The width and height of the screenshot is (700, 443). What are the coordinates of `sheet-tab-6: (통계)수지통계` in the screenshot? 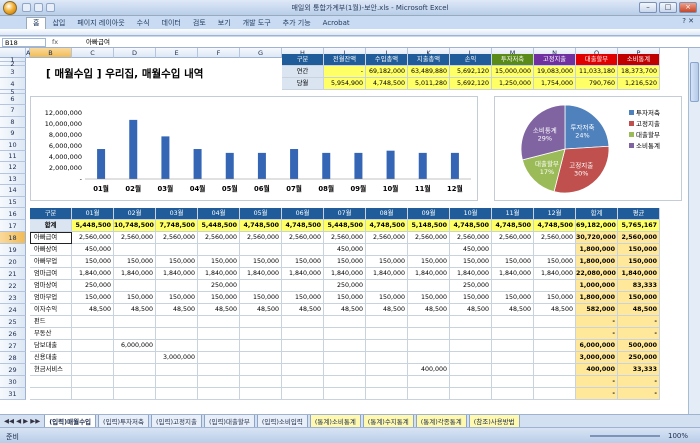 It's located at (388, 421).